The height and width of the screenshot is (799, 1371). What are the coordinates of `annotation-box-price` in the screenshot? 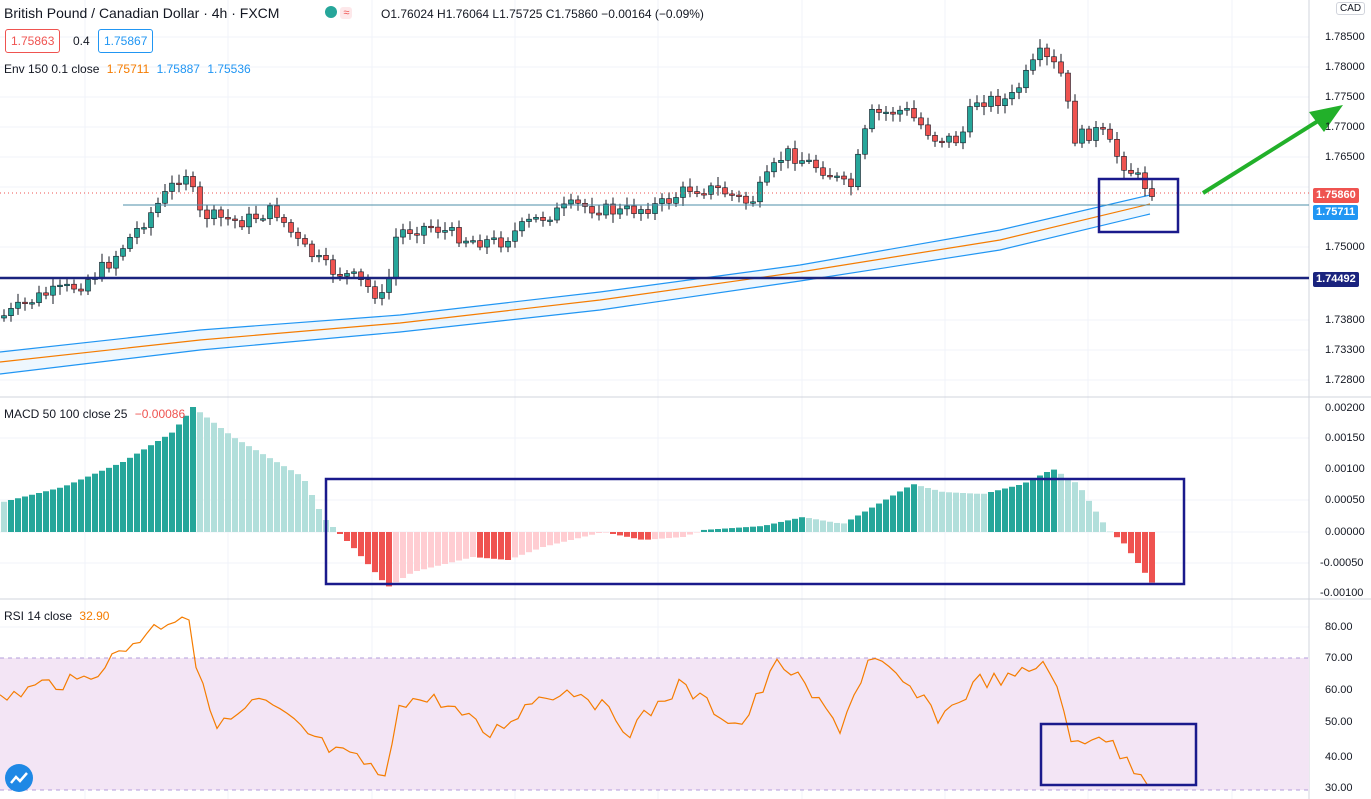 It's located at (1138, 205).